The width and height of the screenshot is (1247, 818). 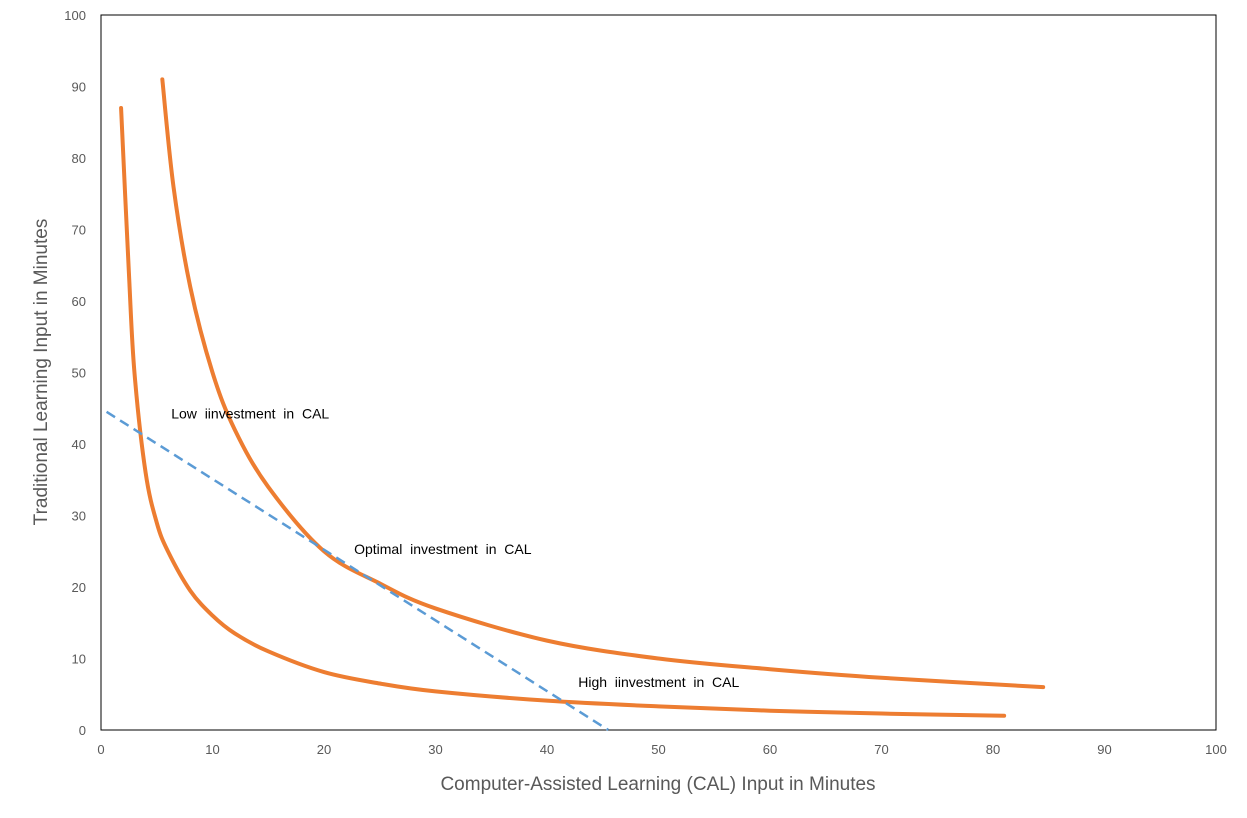 I want to click on y-tick-label: 80, so click(x=79, y=158).